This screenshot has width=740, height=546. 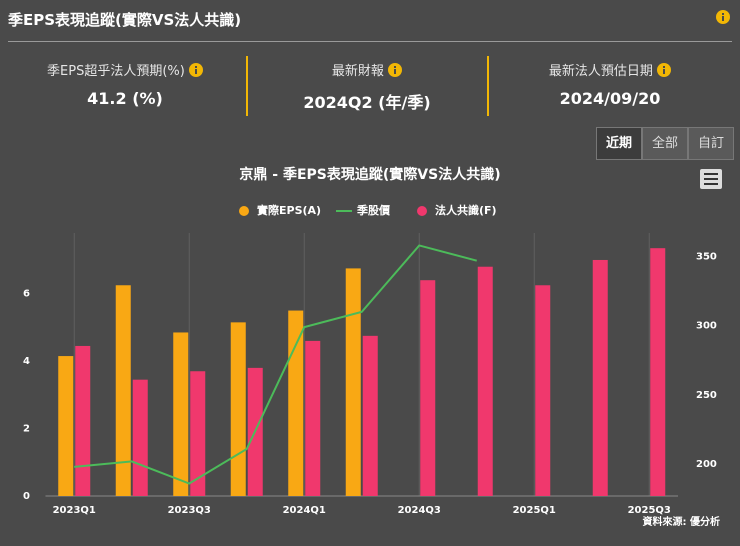 What do you see at coordinates (357, 71) in the screenshot?
I see `stat-label: 最新財報` at bounding box center [357, 71].